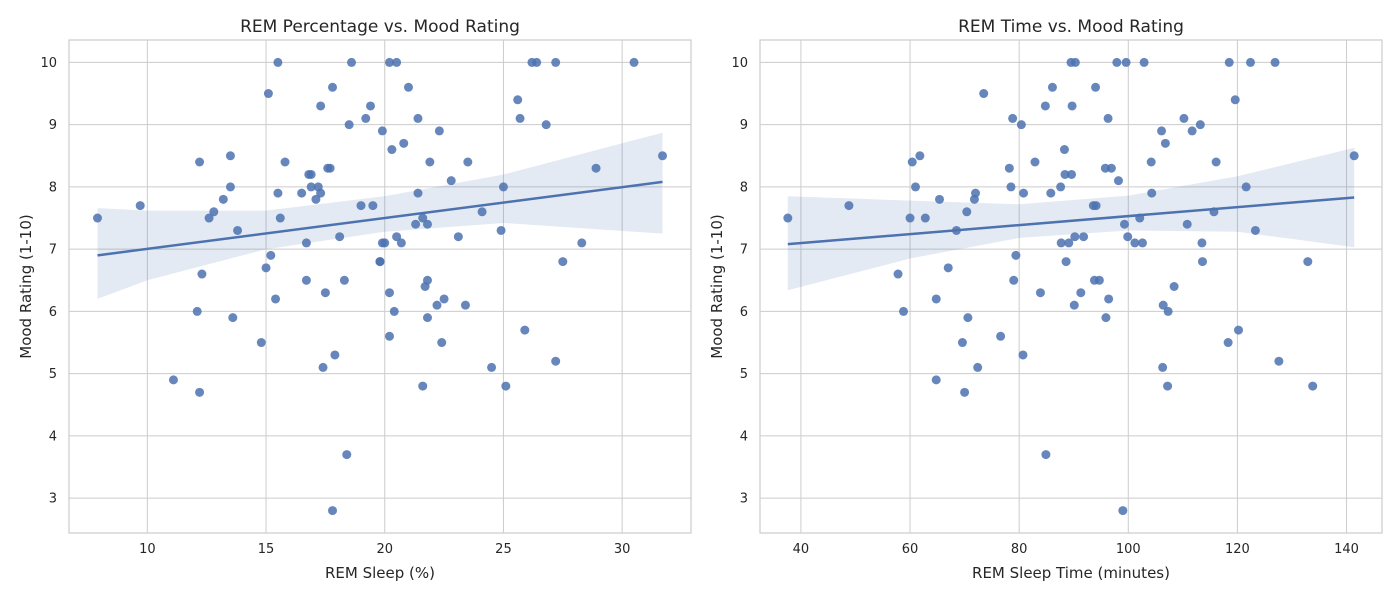  I want to click on right-y-tick-label: 9, so click(744, 125).